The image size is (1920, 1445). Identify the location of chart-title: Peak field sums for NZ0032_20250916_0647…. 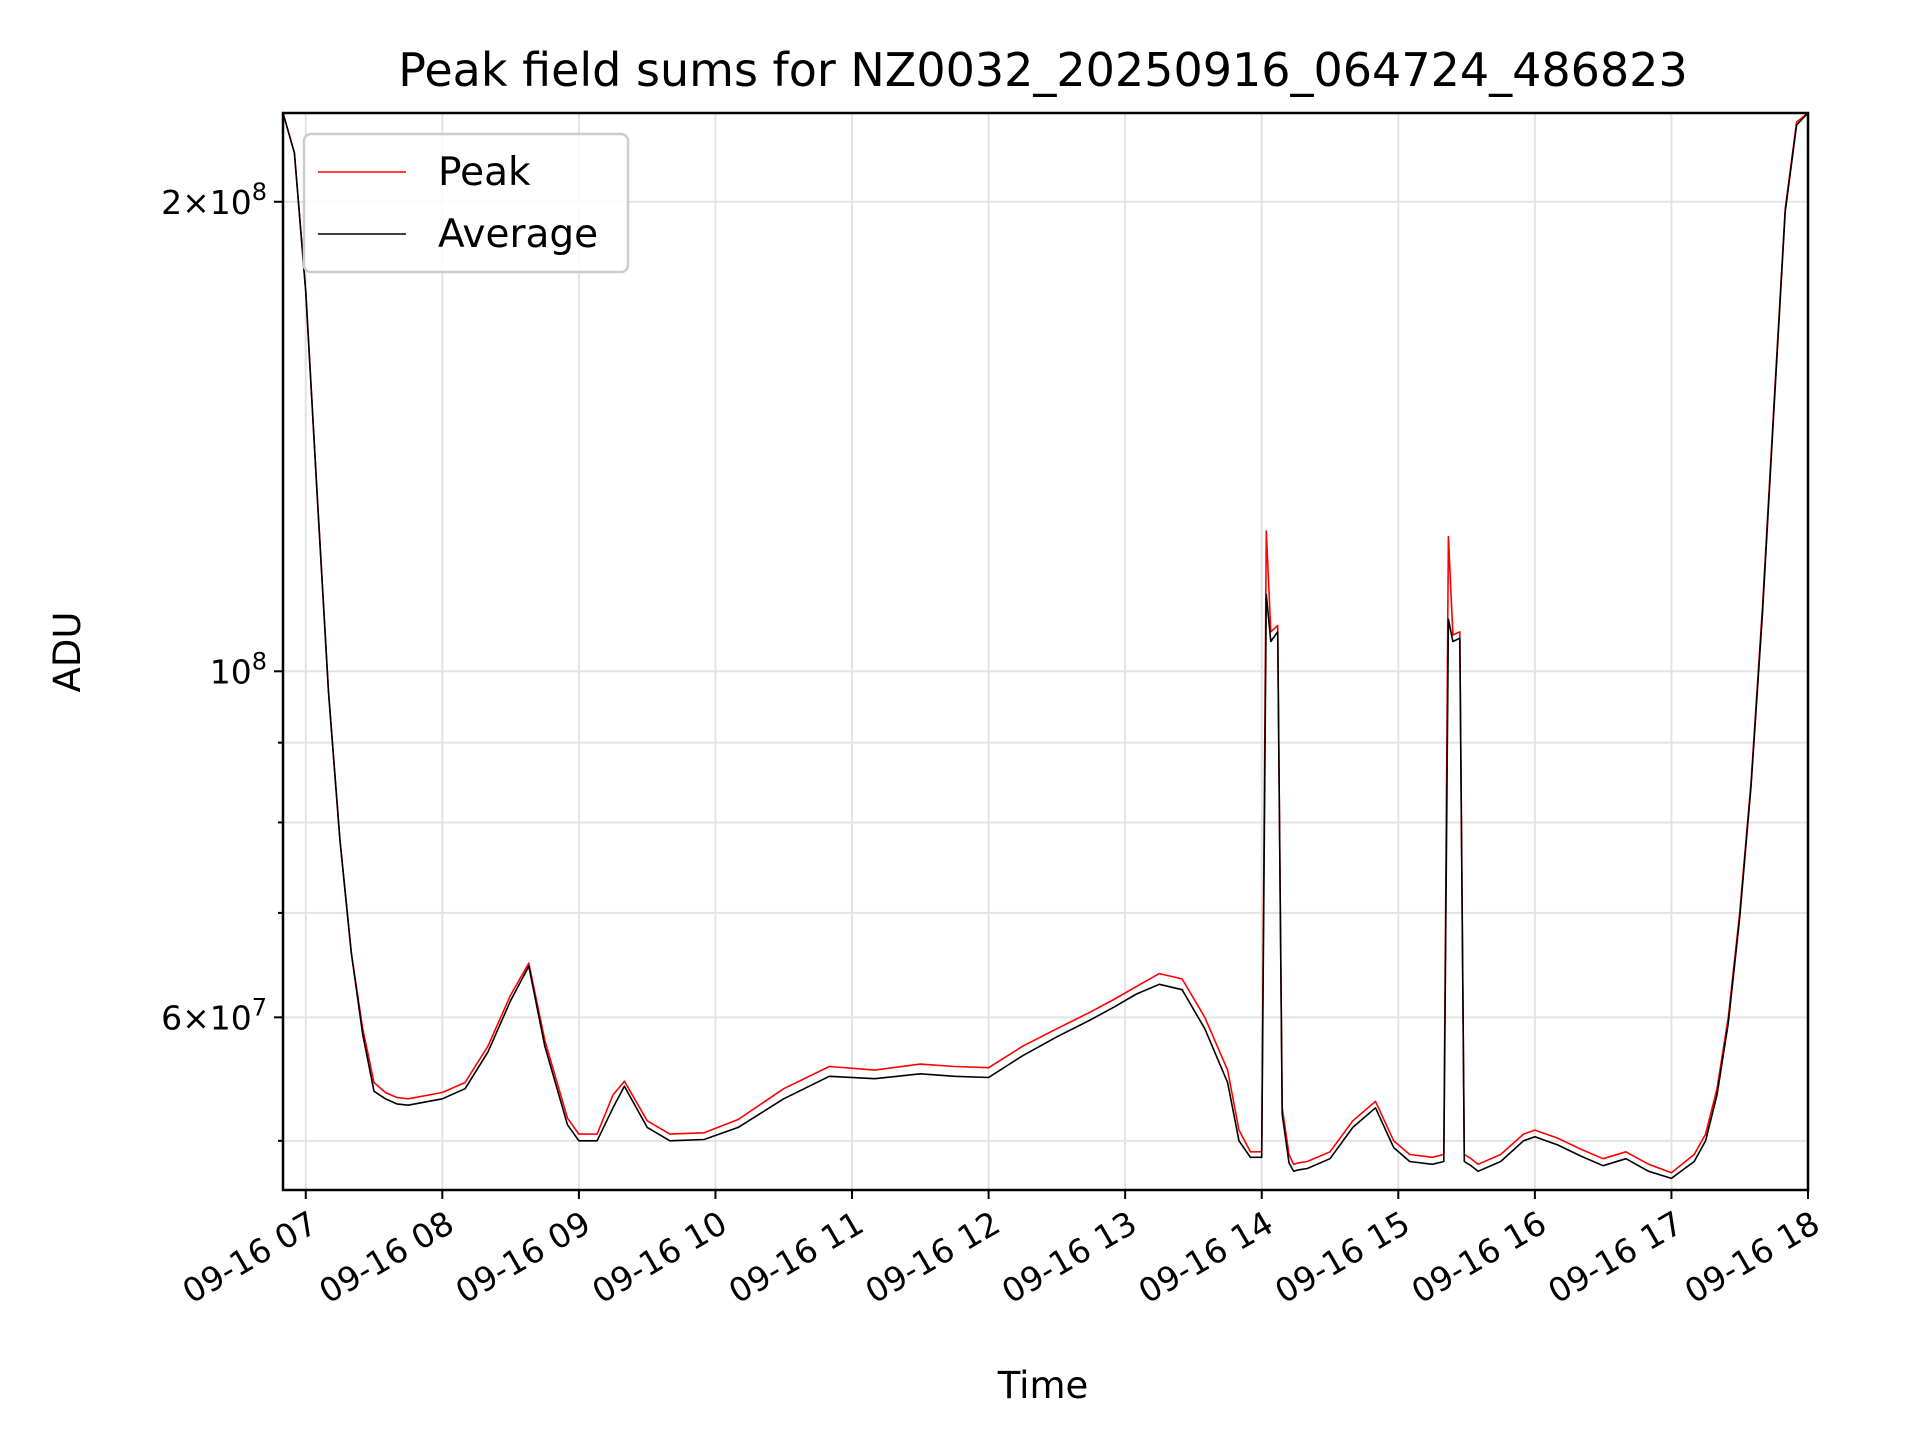
(1042, 70).